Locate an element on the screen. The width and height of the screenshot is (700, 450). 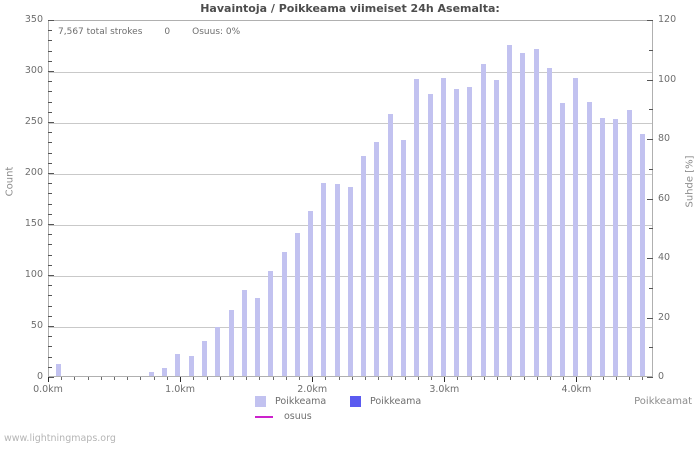
y-axis-right-tick-label: 0 is located at coordinates (661, 376).